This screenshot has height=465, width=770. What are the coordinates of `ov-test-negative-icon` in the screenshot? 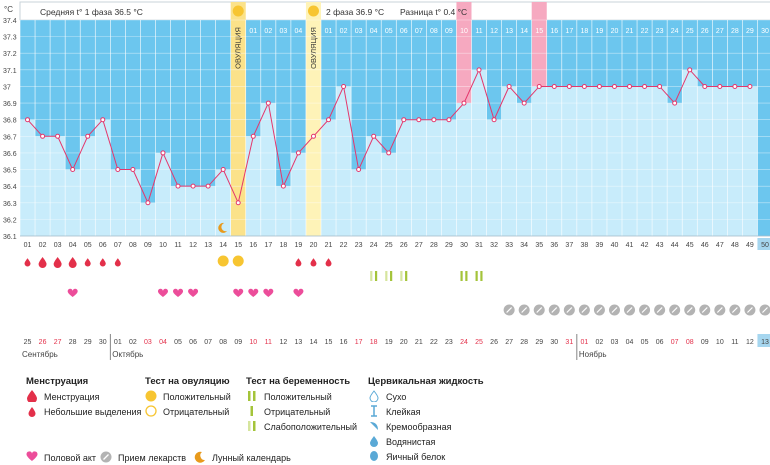 It's located at (223, 261).